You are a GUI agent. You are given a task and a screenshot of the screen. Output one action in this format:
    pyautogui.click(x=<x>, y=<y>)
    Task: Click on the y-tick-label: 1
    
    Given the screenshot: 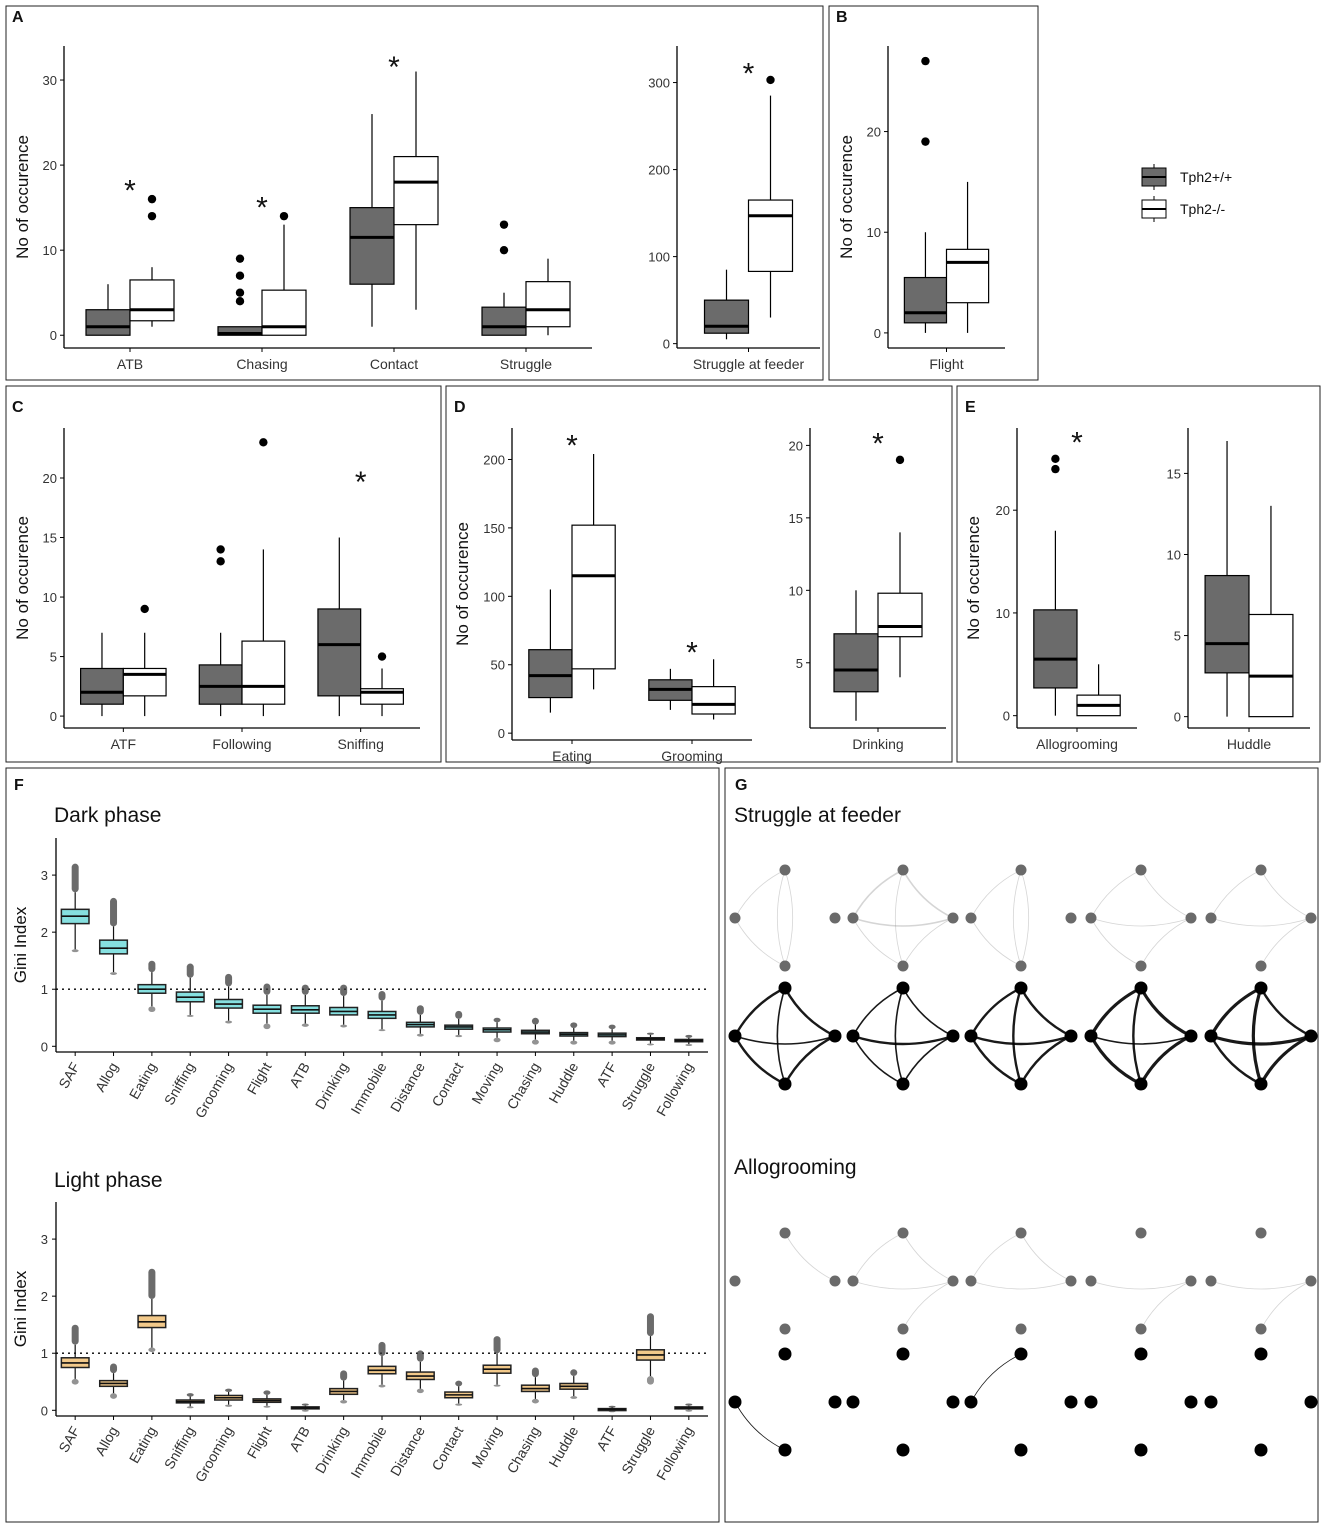 What is the action you would take?
    pyautogui.click(x=44, y=1353)
    